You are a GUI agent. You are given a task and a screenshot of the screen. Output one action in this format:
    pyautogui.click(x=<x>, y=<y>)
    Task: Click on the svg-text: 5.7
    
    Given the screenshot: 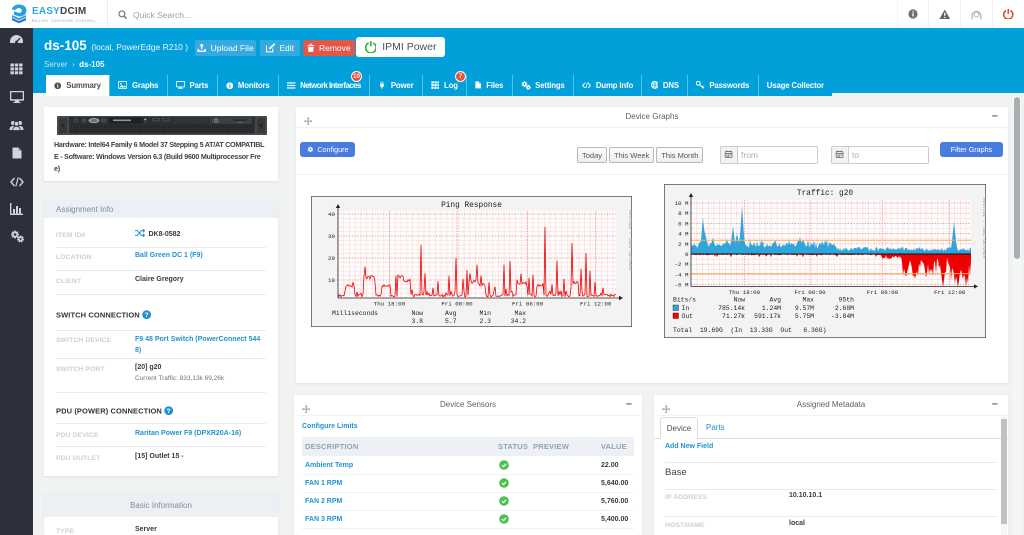 What is the action you would take?
    pyautogui.click(x=451, y=321)
    